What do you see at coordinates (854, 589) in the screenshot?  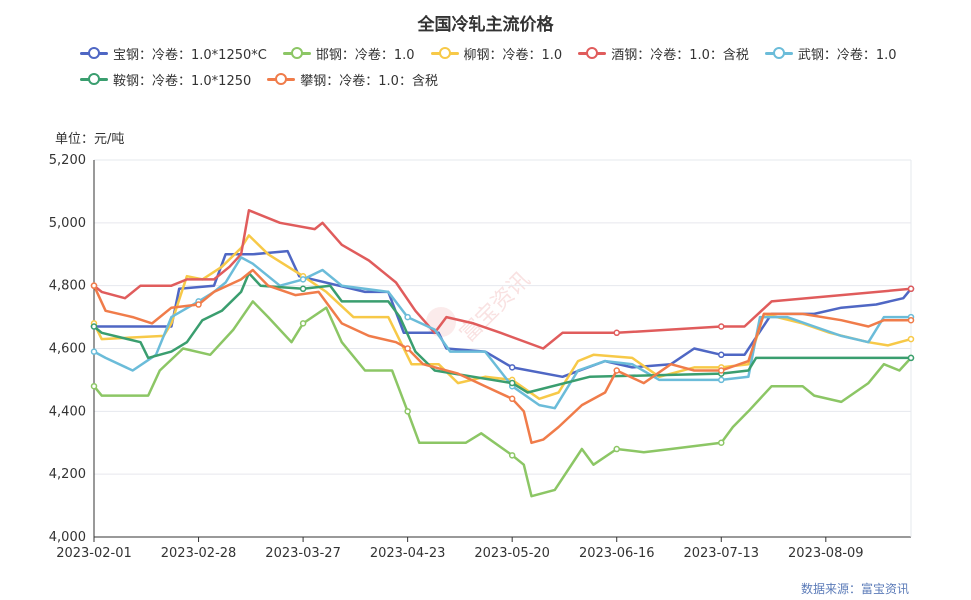 I see `data-source-label: 数据来源：富宝资讯` at bounding box center [854, 589].